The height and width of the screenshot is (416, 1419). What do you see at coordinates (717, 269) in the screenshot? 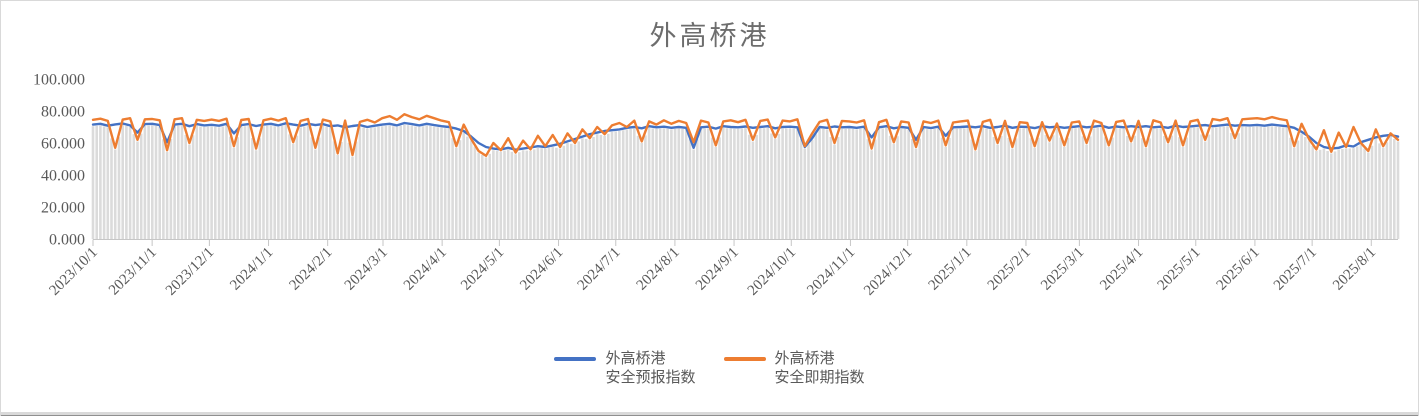
I see `x-axis-label: 2024/9/1` at bounding box center [717, 269].